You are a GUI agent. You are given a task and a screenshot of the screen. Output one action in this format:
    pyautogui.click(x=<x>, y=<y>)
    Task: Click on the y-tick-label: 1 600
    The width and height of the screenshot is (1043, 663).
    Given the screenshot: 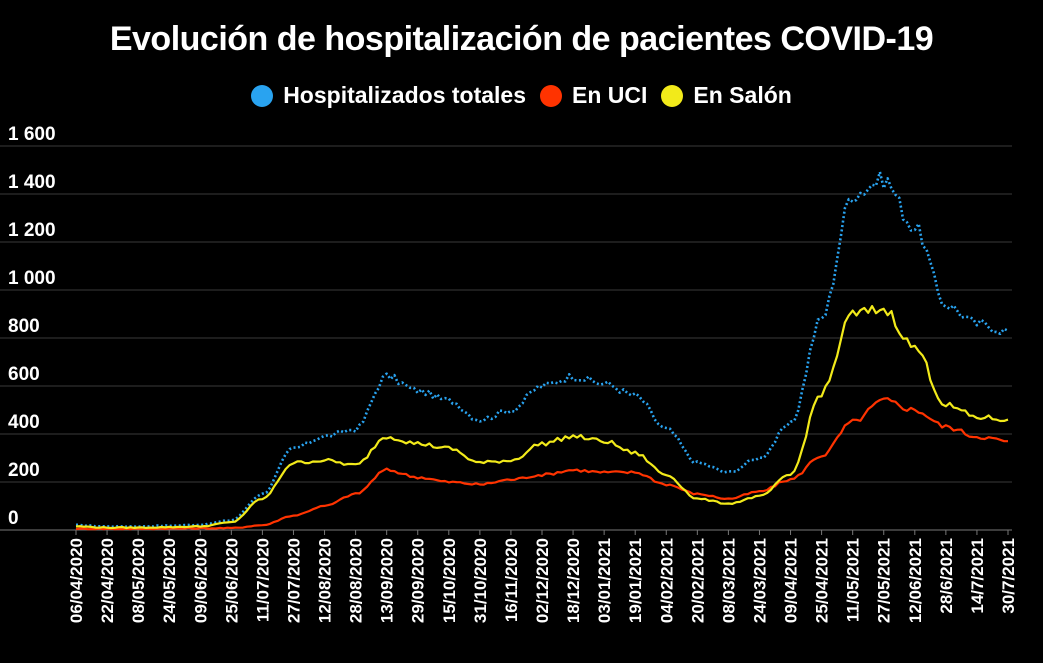 What is the action you would take?
    pyautogui.click(x=32, y=134)
    